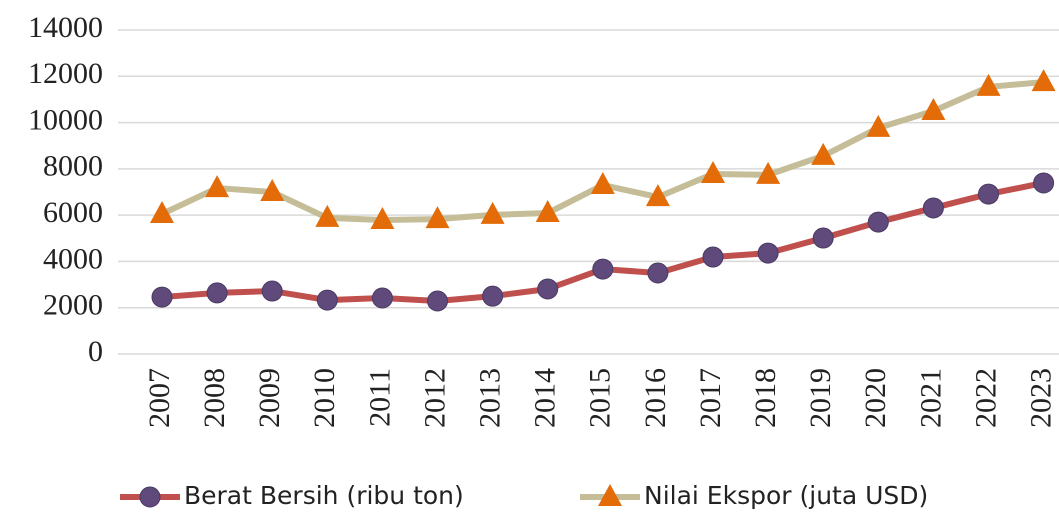 The height and width of the screenshot is (516, 1059). I want to click on x-tick-label: 2014, so click(545, 398).